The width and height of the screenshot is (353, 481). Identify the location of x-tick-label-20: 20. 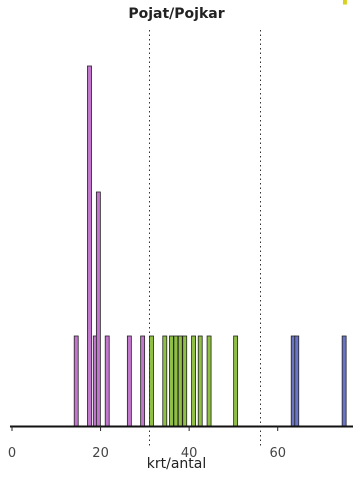
(100, 453).